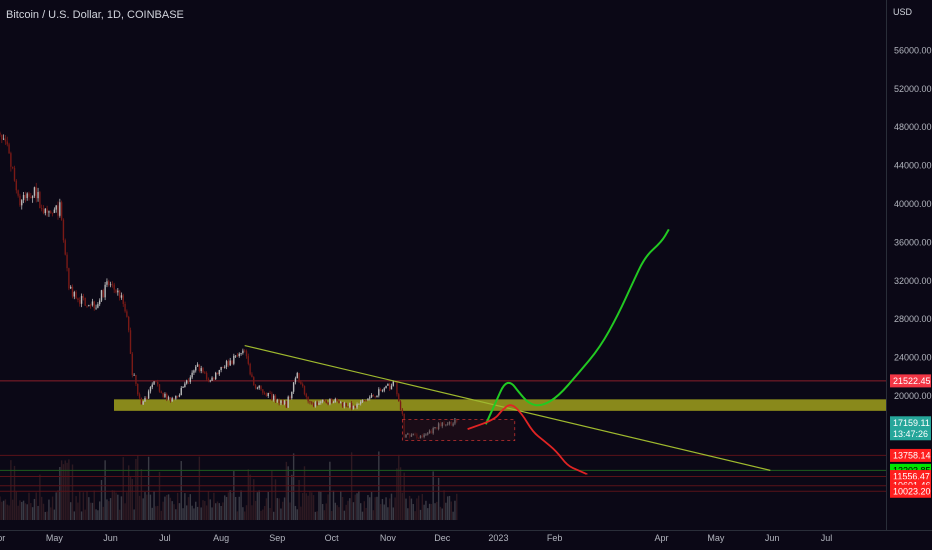  What do you see at coordinates (913, 242) in the screenshot?
I see `price-tick-label: 36000.00` at bounding box center [913, 242].